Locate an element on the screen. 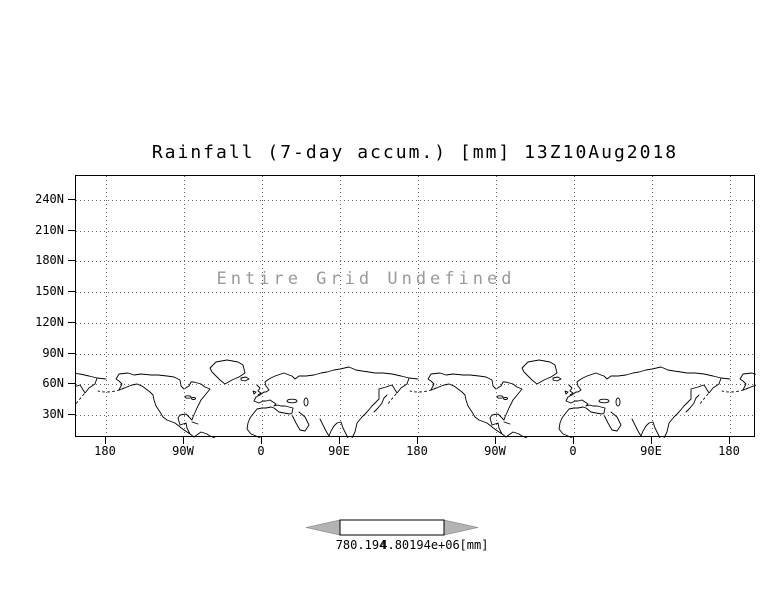 This screenshot has height=612, width=784. colorbar-left-arrow is located at coordinates (323, 527).